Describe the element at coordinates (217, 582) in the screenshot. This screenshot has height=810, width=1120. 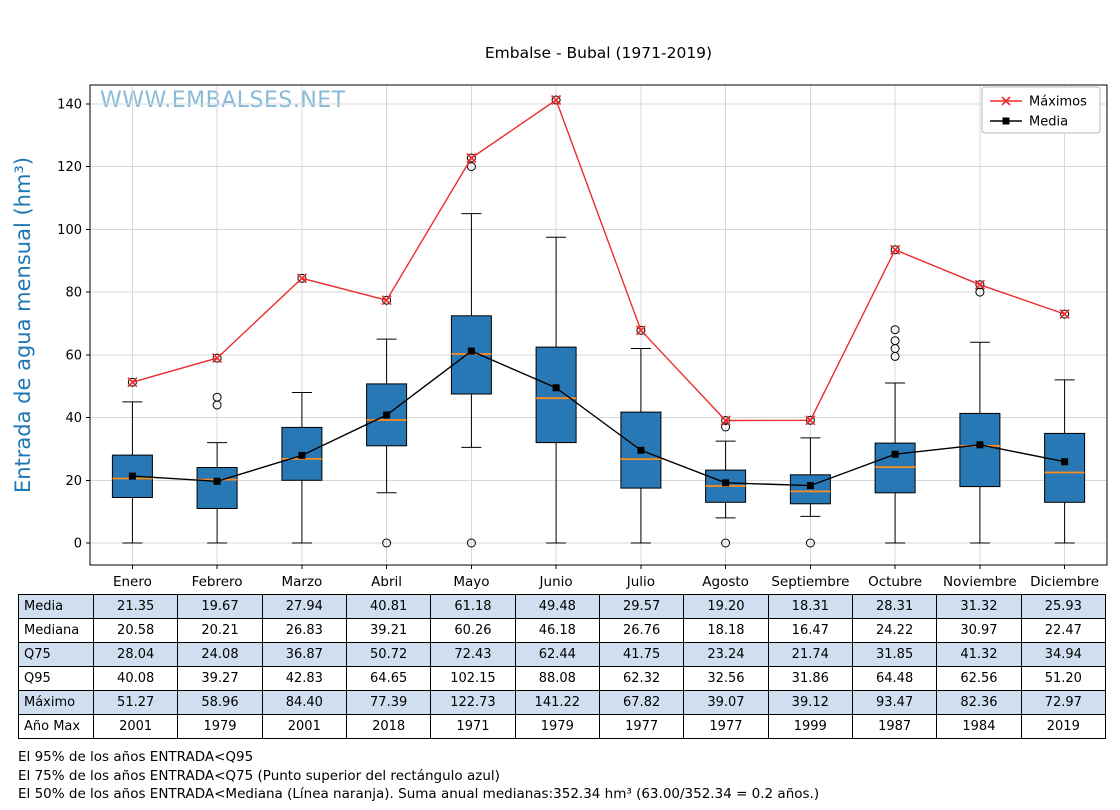
I see `x-tick-label: Febrero` at that location.